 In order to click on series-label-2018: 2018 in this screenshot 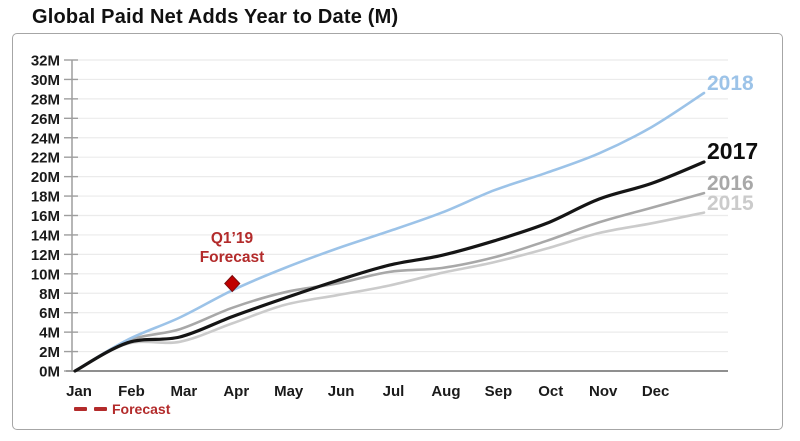, I will do `click(730, 84)`.